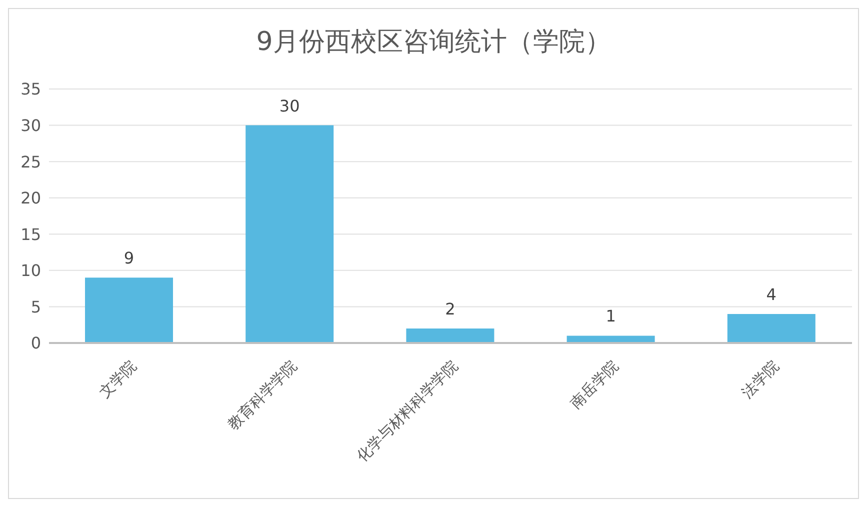  Describe the element at coordinates (262, 395) in the screenshot. I see `x-tick-label: 教育科学学院` at that location.